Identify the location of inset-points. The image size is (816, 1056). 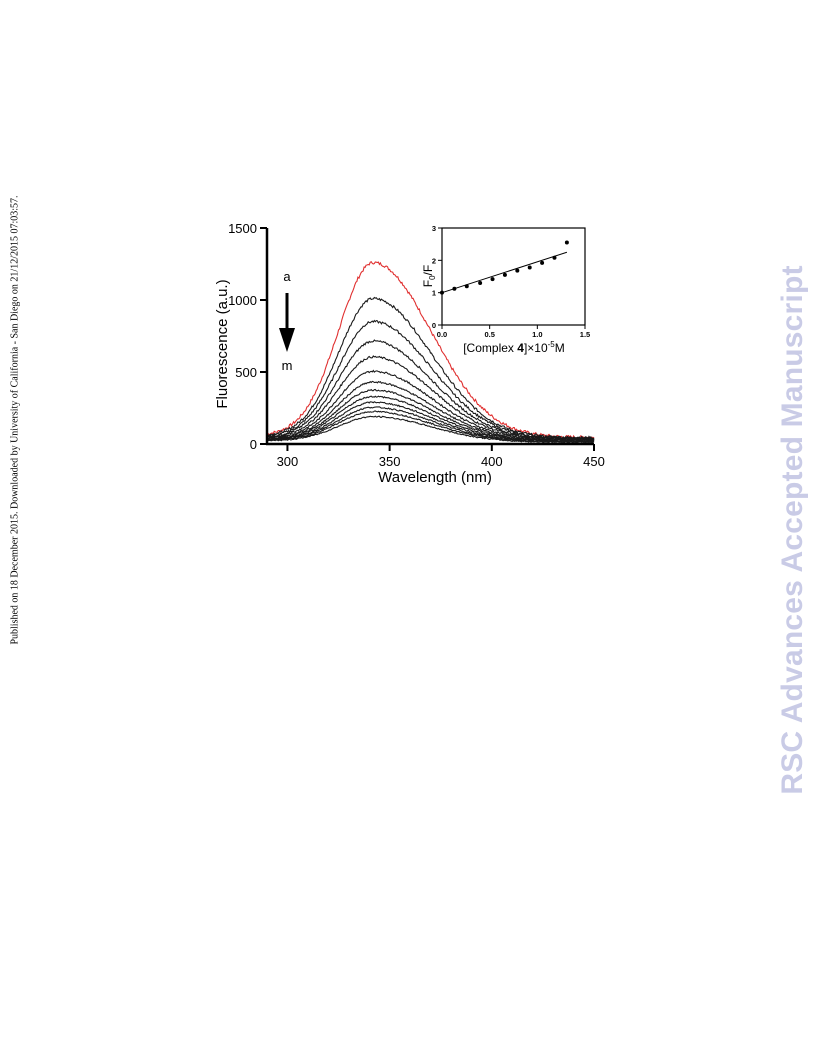
(504, 267).